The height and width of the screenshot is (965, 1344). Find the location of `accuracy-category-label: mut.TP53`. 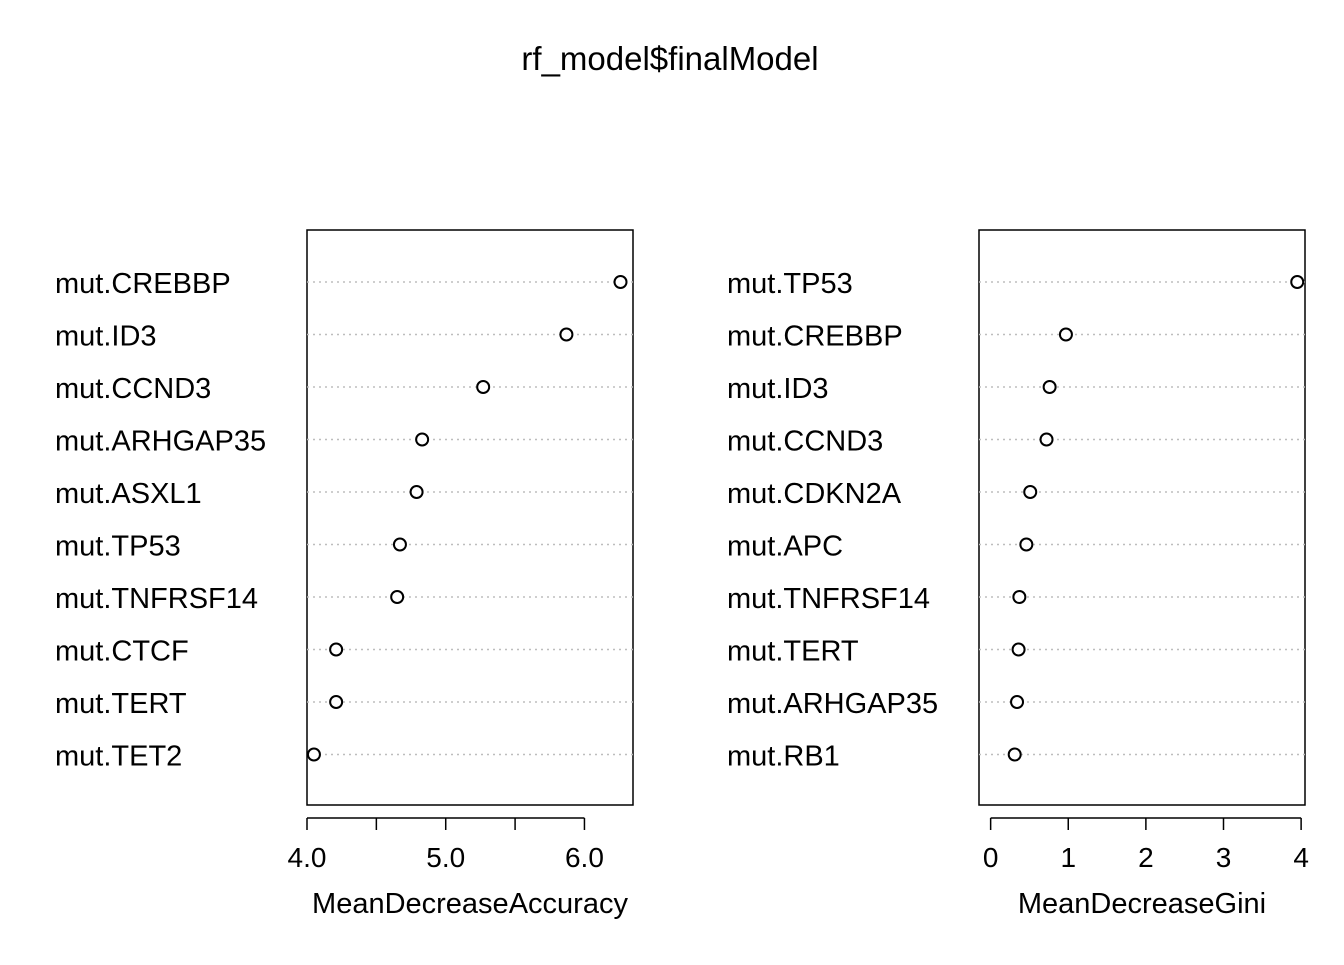

accuracy-category-label: mut.TP53 is located at coordinates (118, 547).